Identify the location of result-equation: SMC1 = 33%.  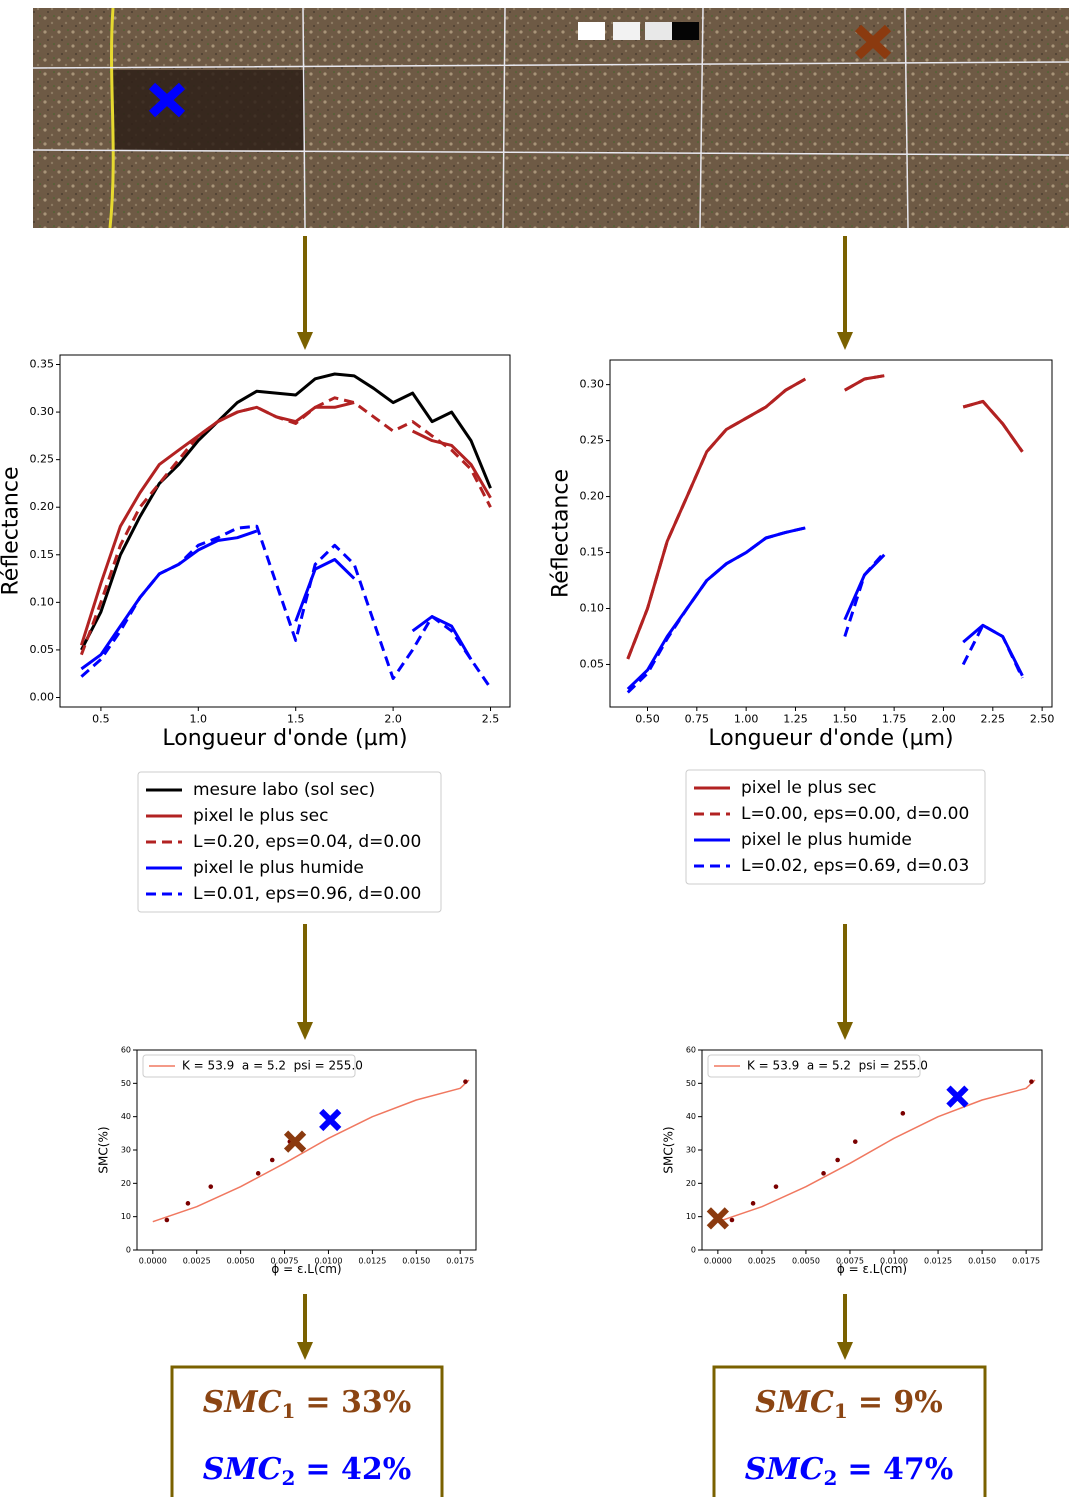
(307, 1404).